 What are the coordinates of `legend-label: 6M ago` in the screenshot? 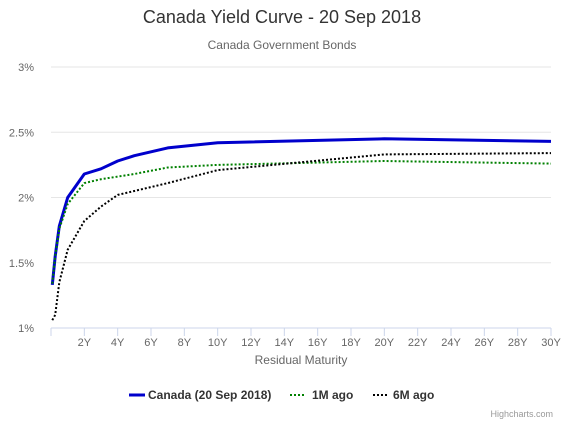 It's located at (413, 395).